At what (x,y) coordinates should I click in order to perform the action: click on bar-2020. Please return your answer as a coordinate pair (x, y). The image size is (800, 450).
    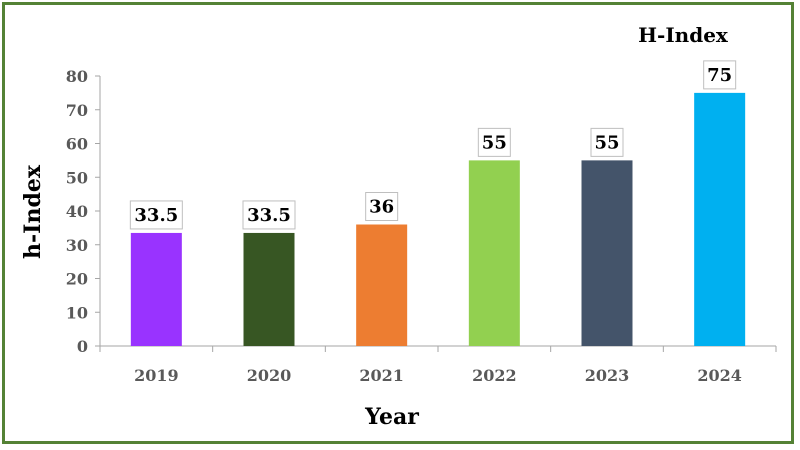
    Looking at the image, I should click on (269, 289).